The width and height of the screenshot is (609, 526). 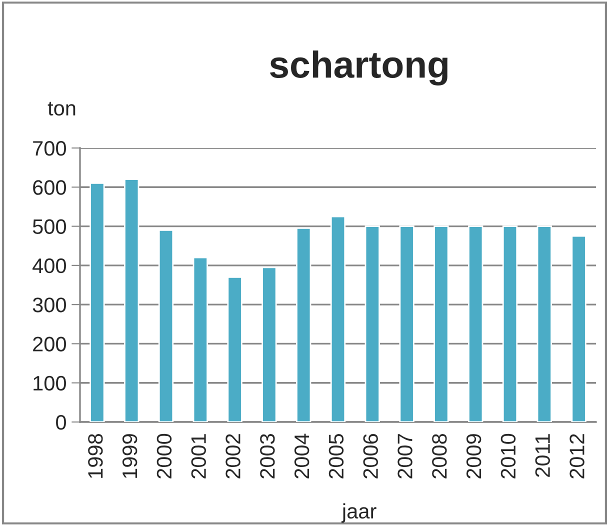 I want to click on x-tick-label: 2009, so click(x=474, y=456).